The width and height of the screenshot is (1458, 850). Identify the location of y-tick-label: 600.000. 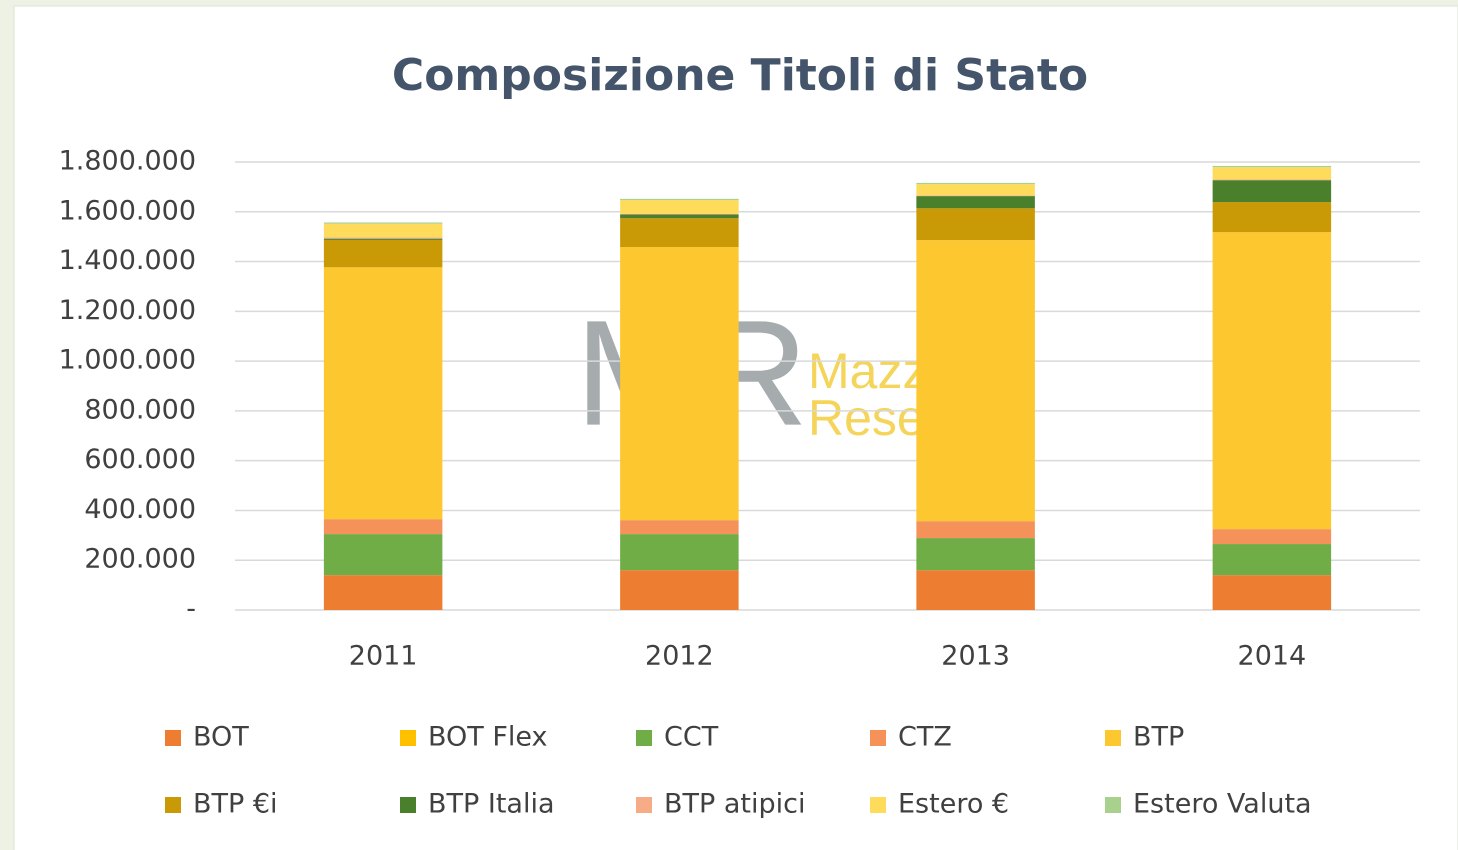
(140, 459).